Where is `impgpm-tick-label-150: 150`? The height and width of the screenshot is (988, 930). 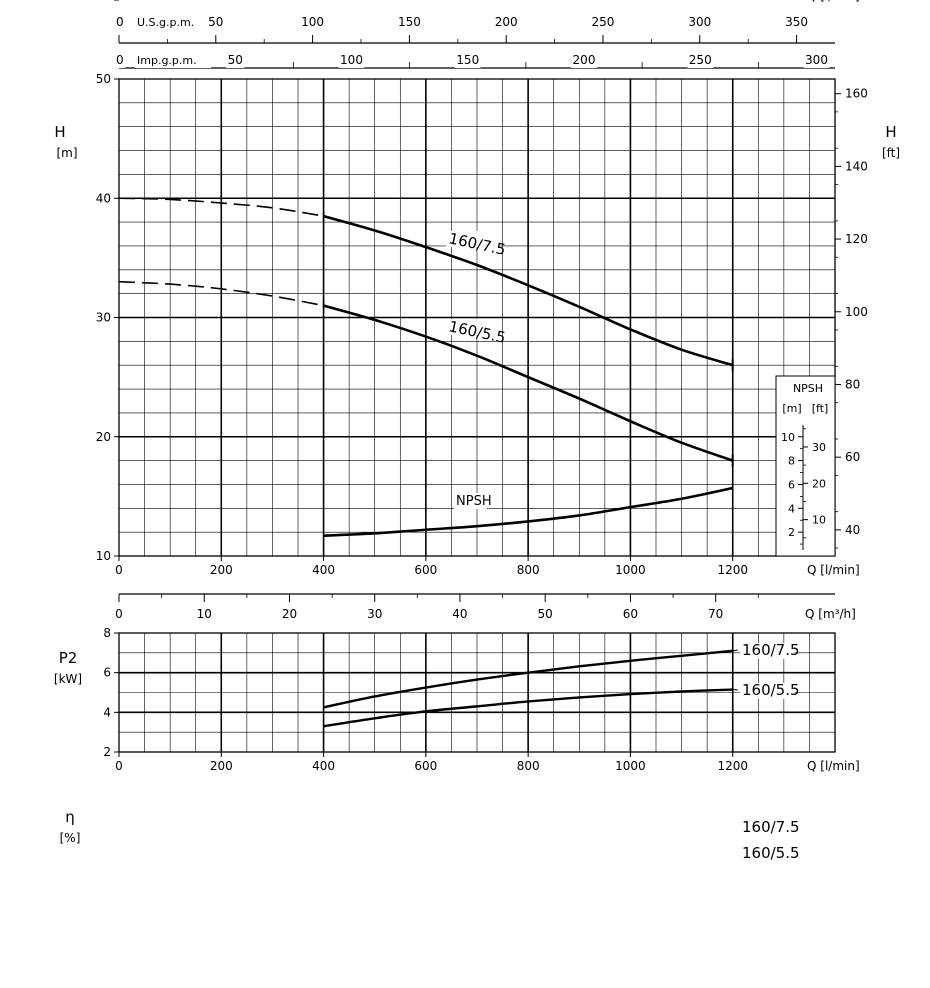
impgpm-tick-label-150: 150 is located at coordinates (467, 60).